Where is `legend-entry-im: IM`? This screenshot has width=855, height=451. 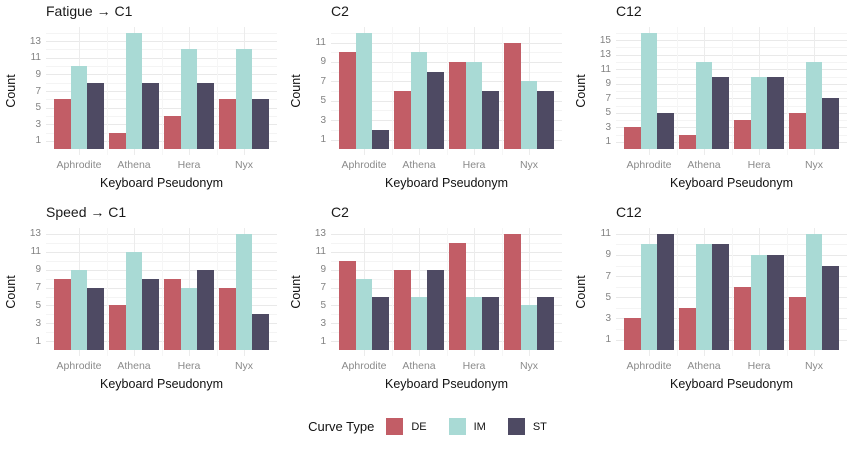 legend-entry-im: IM is located at coordinates (467, 426).